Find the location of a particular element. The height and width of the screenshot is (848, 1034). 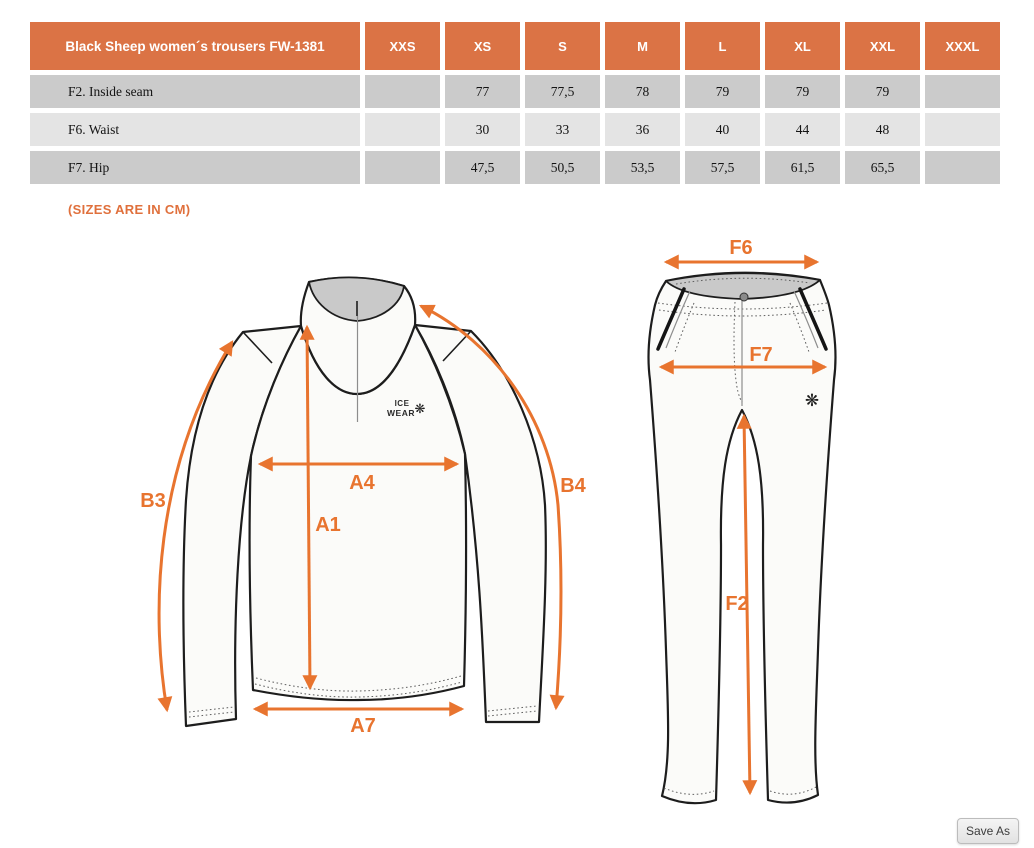

measure-arrow-a1 is located at coordinates (308, 507).